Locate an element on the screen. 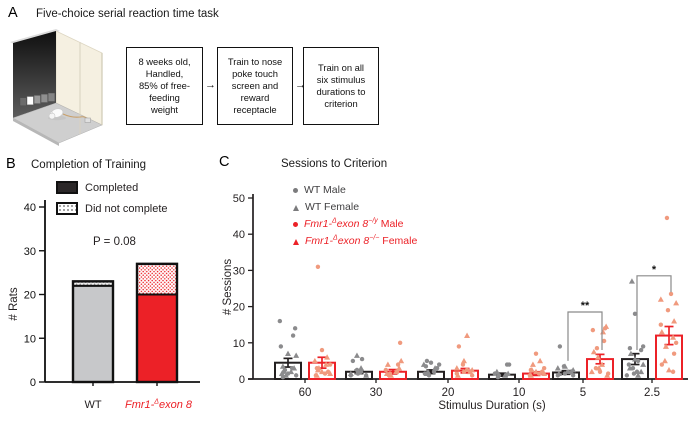 This screenshot has width=695, height=422. panel-b-title: Completion of Training is located at coordinates (89, 165).